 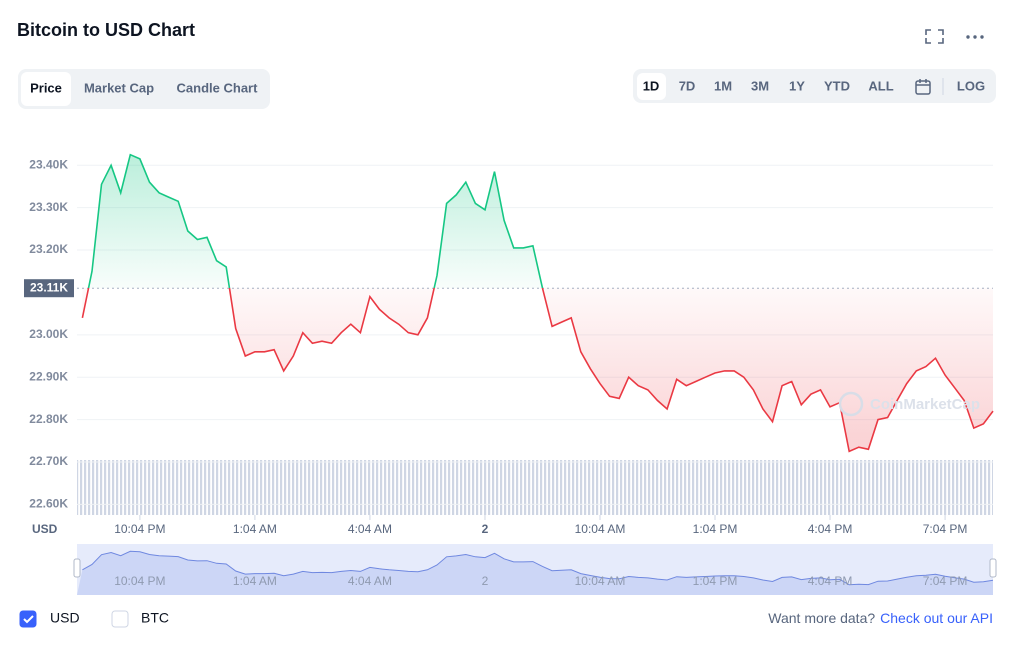 I want to click on y-tick-label: 23.00K, so click(x=48, y=334).